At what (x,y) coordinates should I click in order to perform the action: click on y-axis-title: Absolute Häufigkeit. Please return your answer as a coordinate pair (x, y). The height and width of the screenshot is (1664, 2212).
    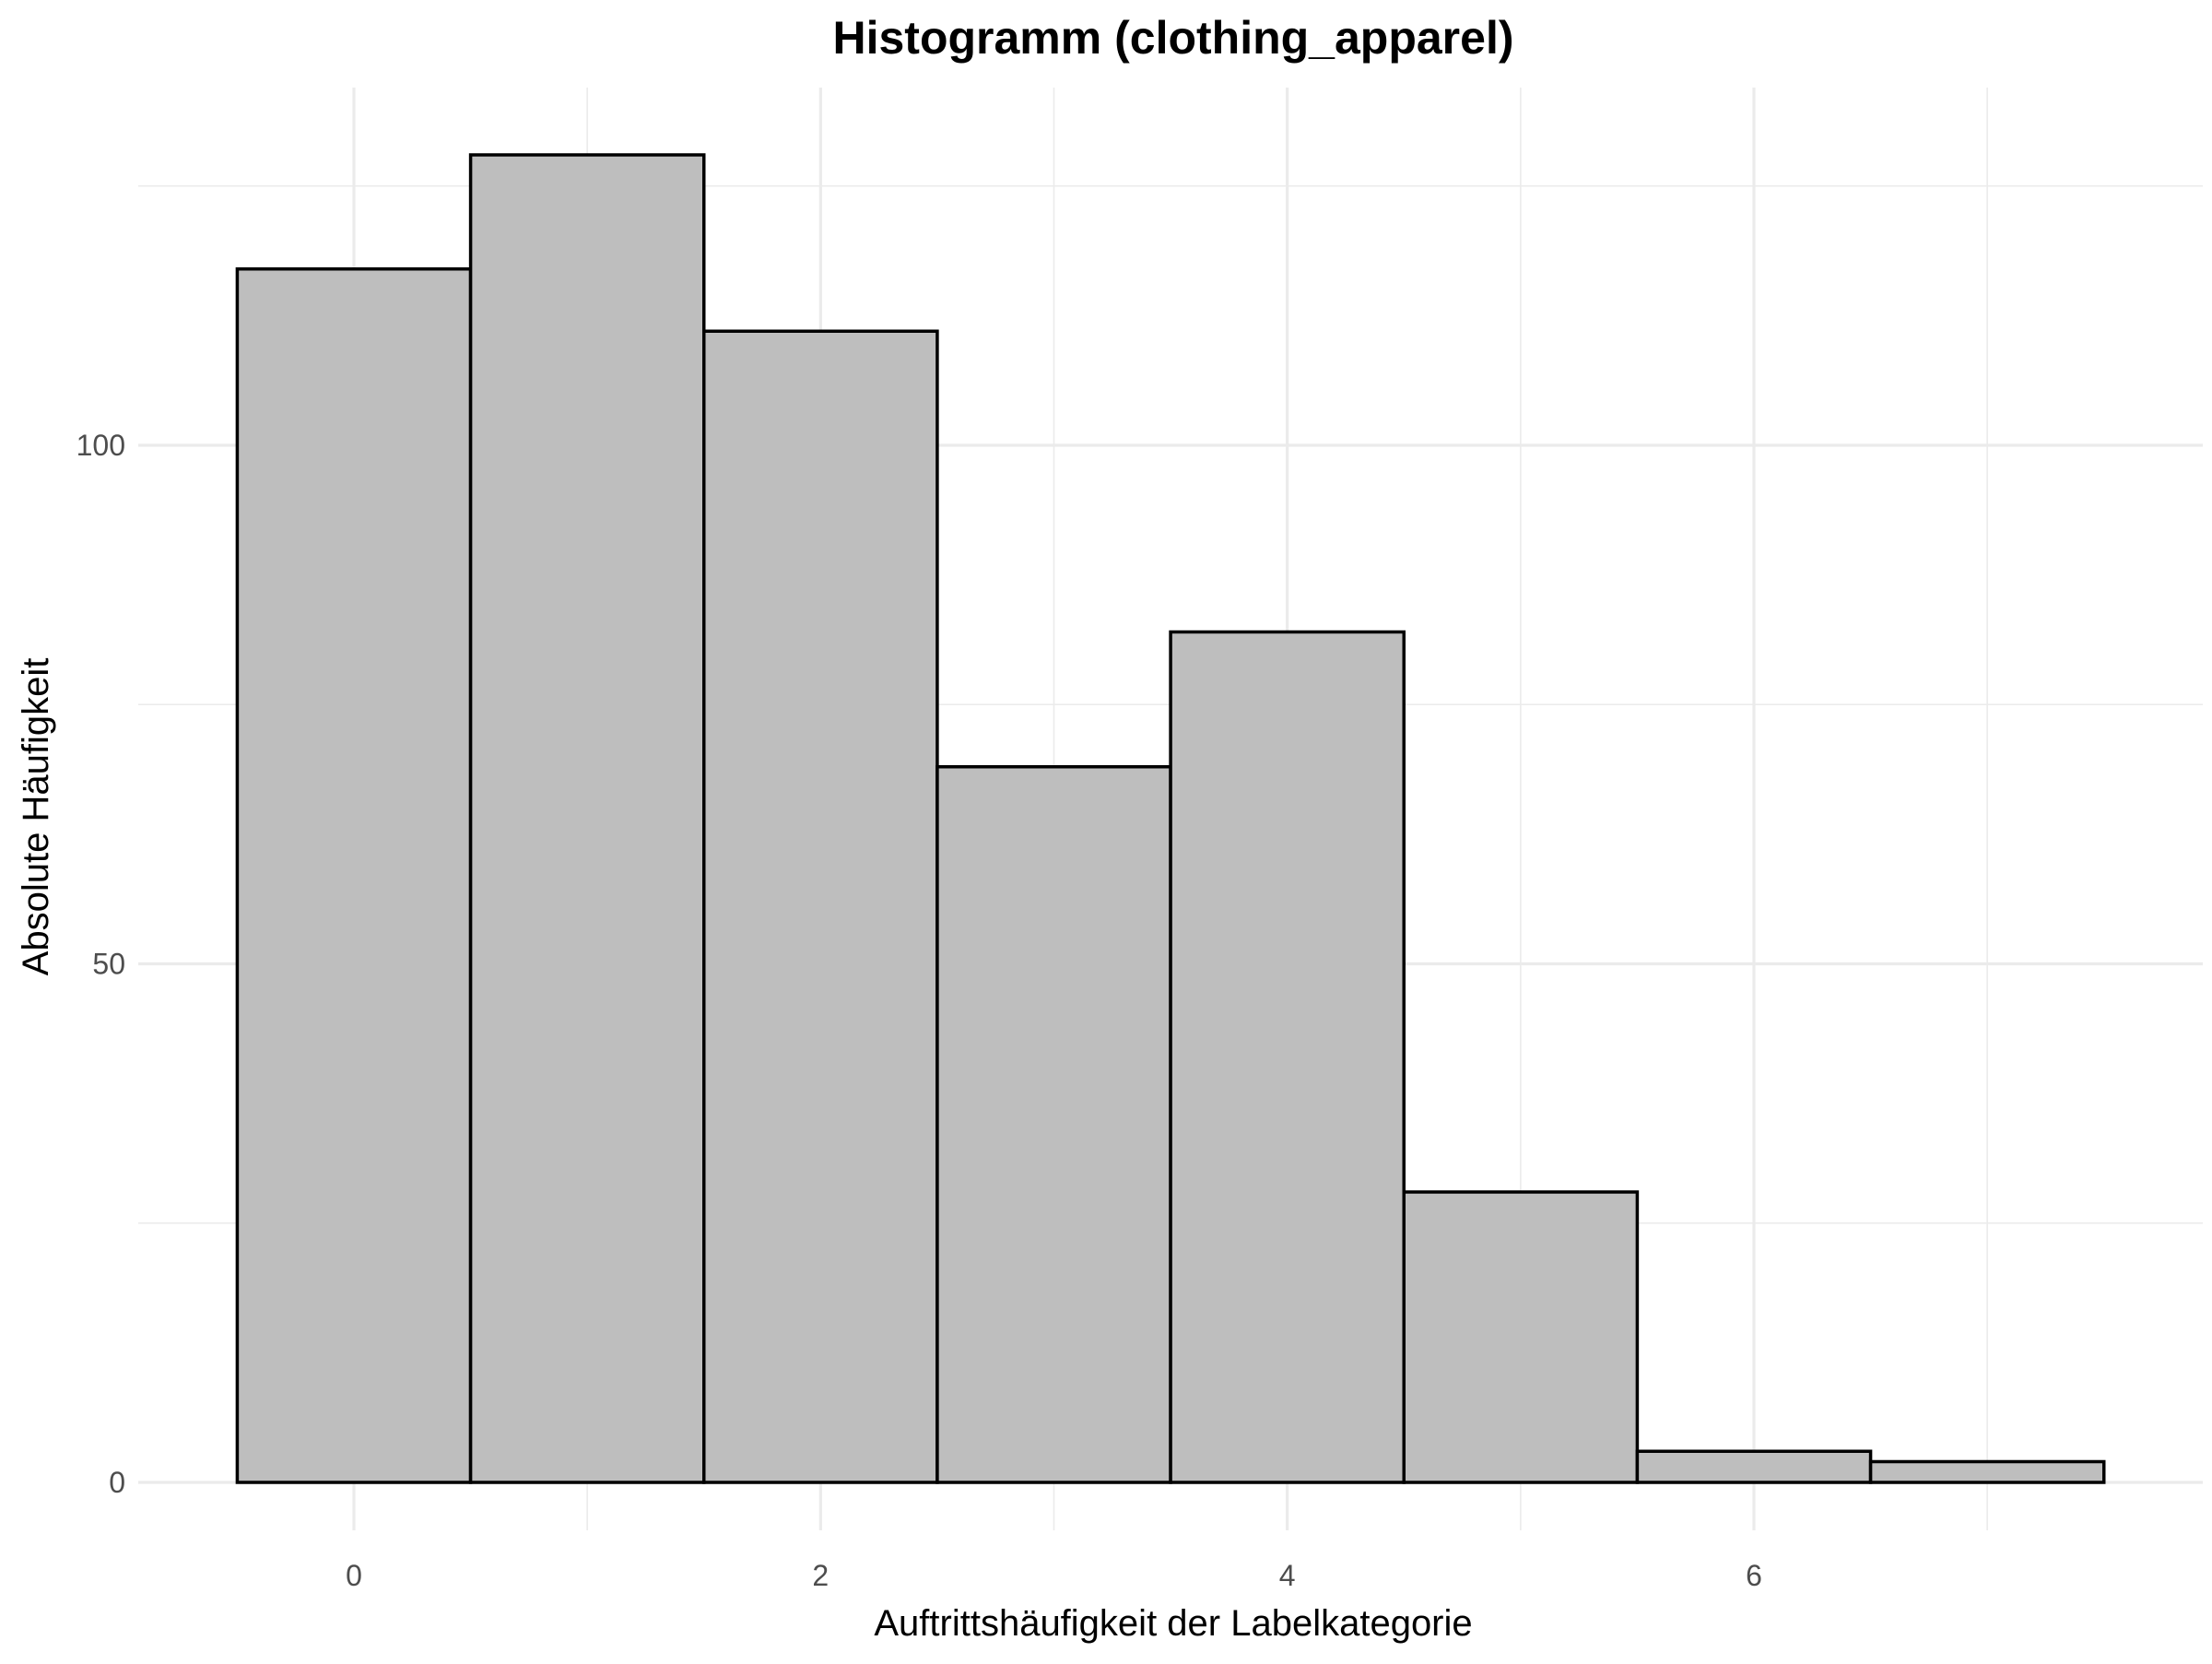
    Looking at the image, I should click on (36, 817).